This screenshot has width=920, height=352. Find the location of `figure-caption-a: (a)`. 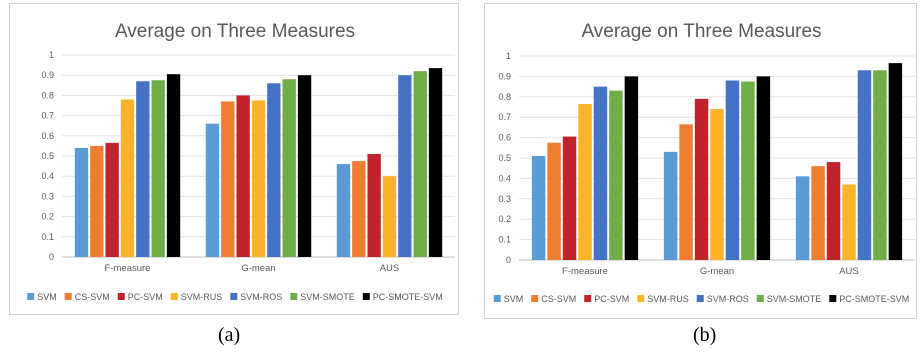

figure-caption-a: (a) is located at coordinates (229, 335).